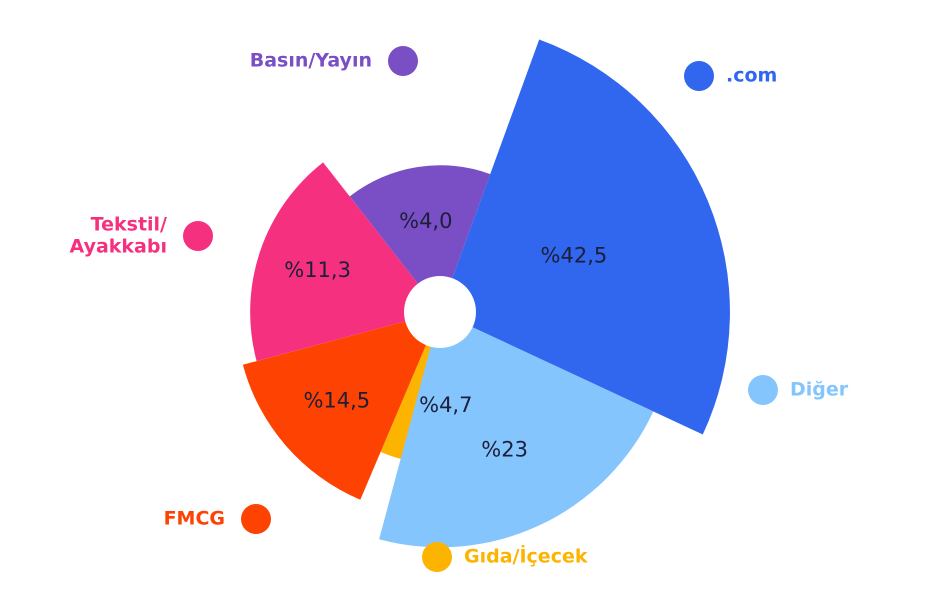  I want to click on legend-item-tekstil-ayakkab: Tekstil/Ayakkabı, so click(141, 236).